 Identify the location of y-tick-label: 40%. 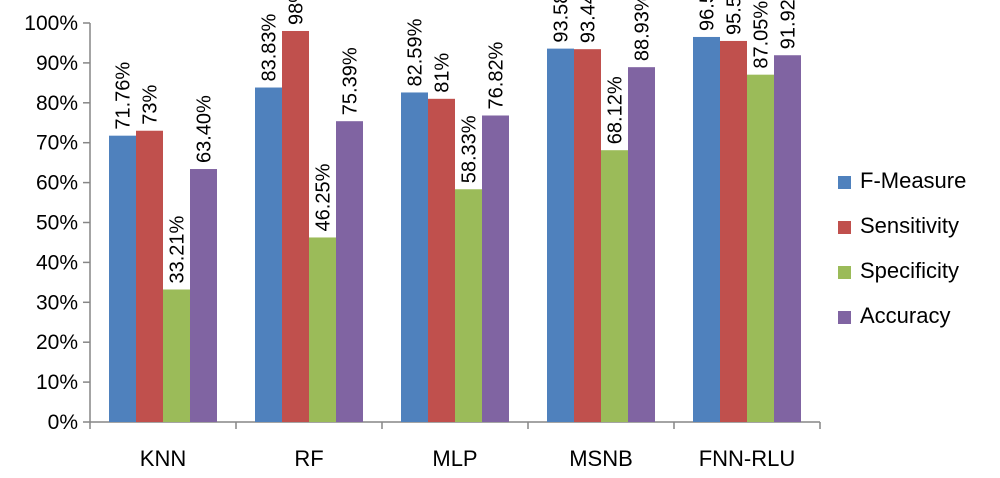
(57, 262).